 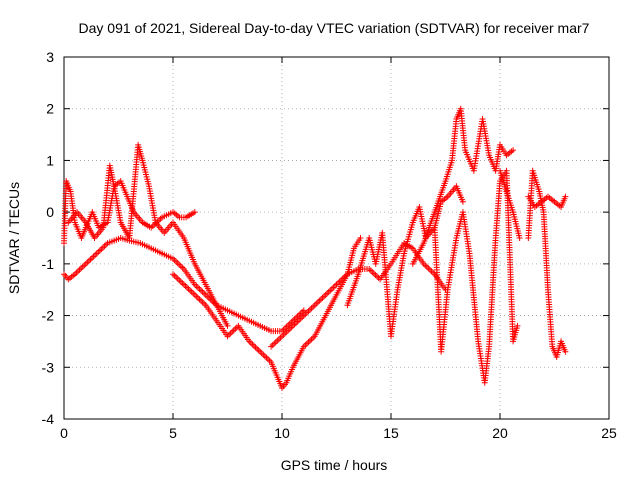 I want to click on x-tick-label: 0, so click(x=64, y=433).